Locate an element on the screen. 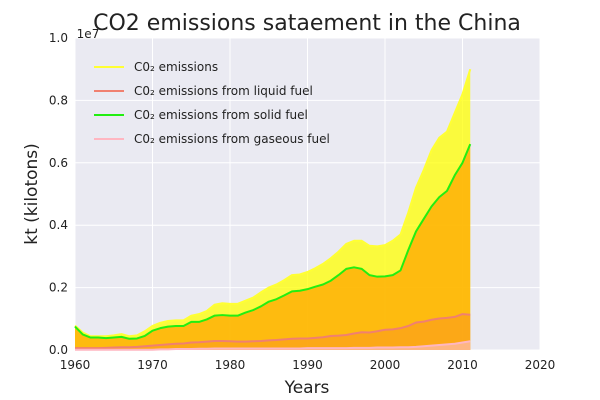 The height and width of the screenshot is (400, 600). y-axis-label: kt (kilotons) is located at coordinates (32, 194).